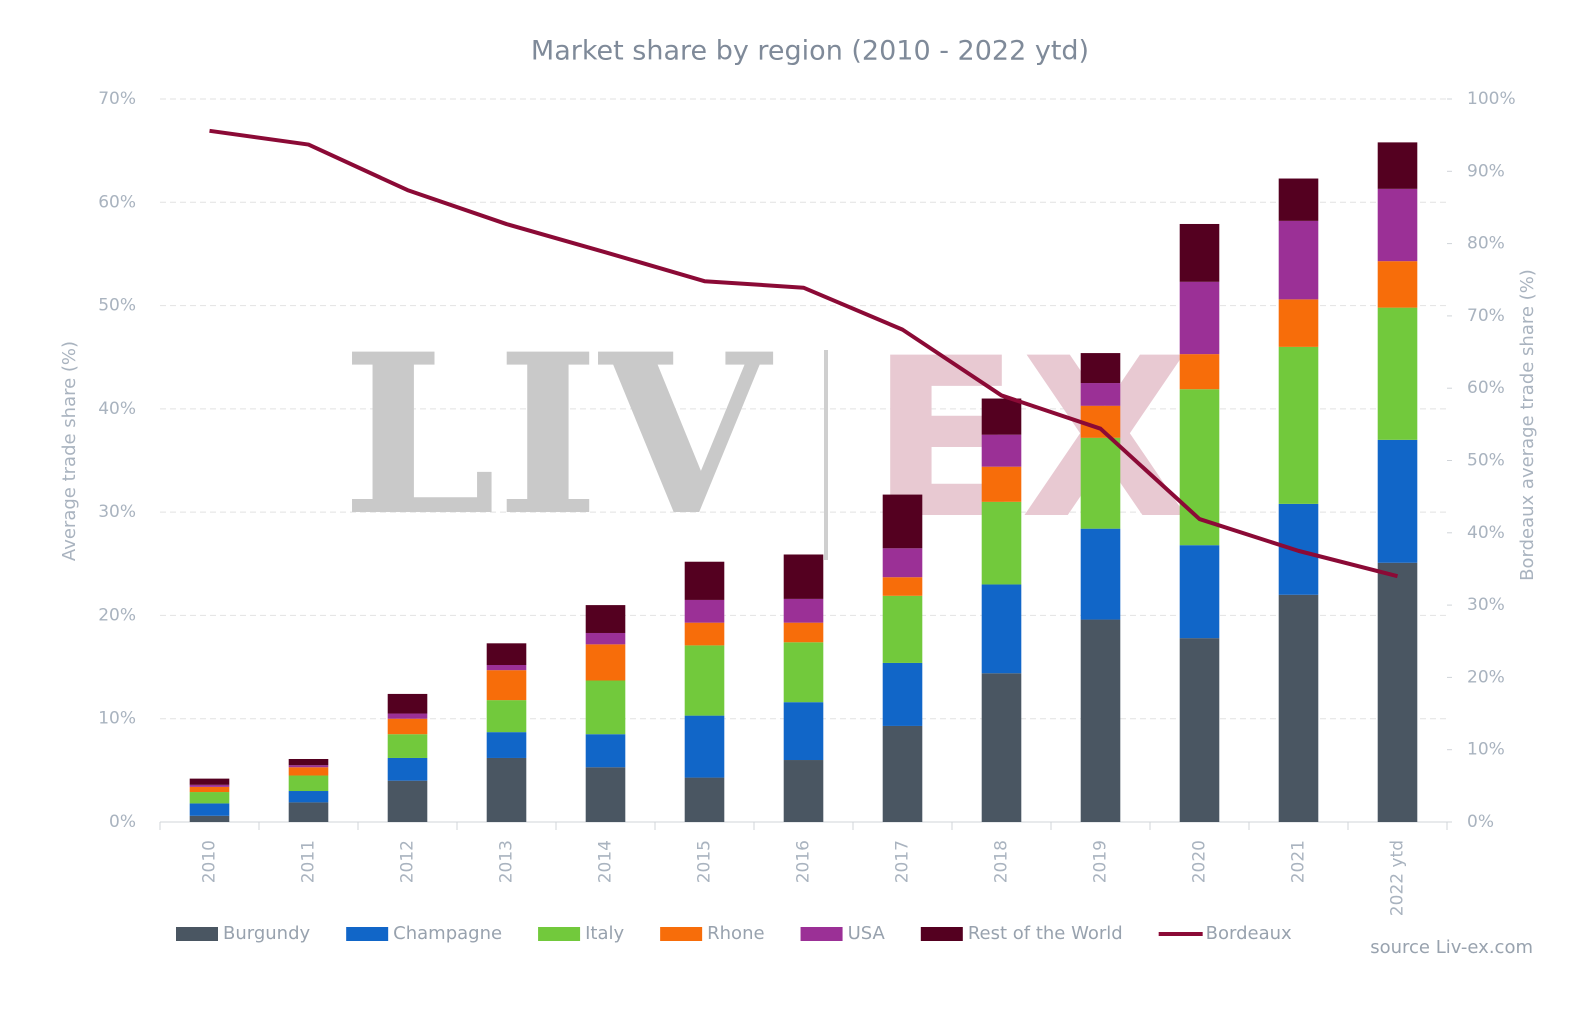  I want to click on watermark: EX, so click(1030, 439).